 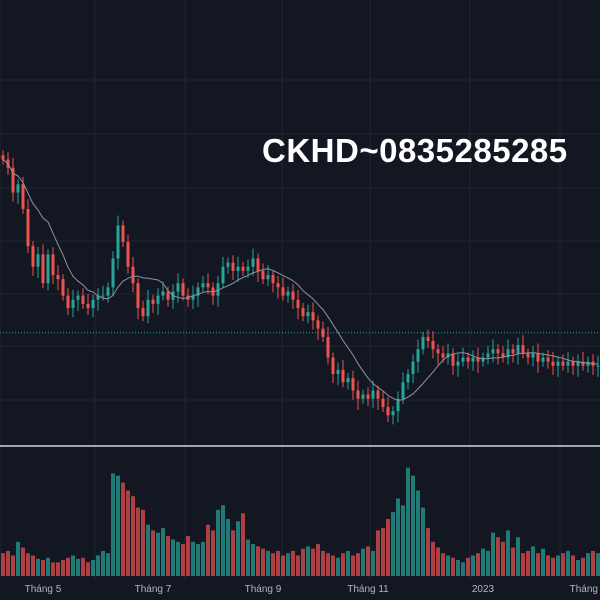 What do you see at coordinates (415, 150) in the screenshot?
I see `watermark-text: CKHD~0835285285` at bounding box center [415, 150].